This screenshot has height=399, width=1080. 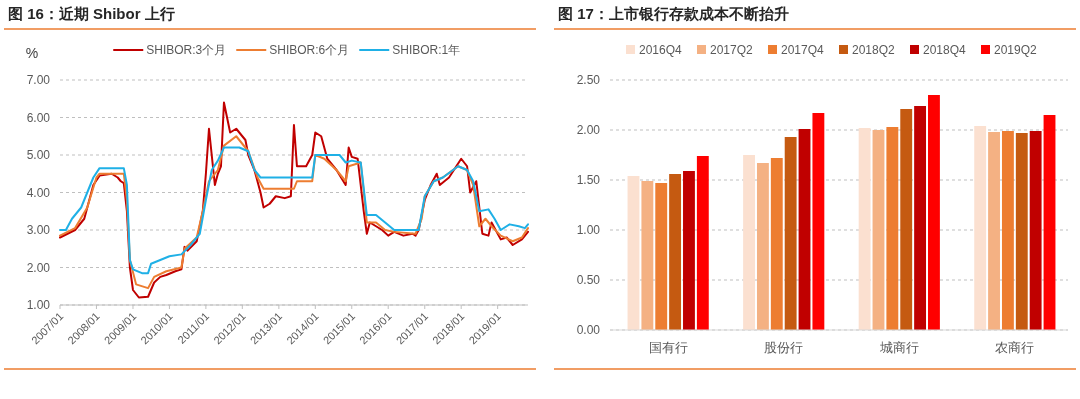 What do you see at coordinates (186, 50) in the screenshot?
I see `legend-label: SHIBOR:3个月` at bounding box center [186, 50].